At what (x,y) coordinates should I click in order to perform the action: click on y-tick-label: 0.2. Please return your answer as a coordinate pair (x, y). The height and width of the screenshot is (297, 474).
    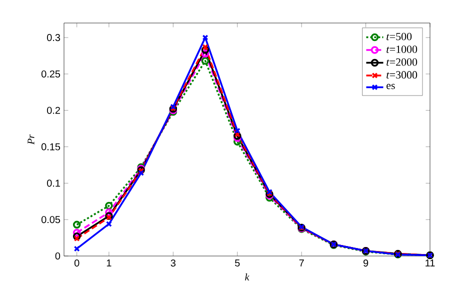
    Looking at the image, I should click on (53, 110).